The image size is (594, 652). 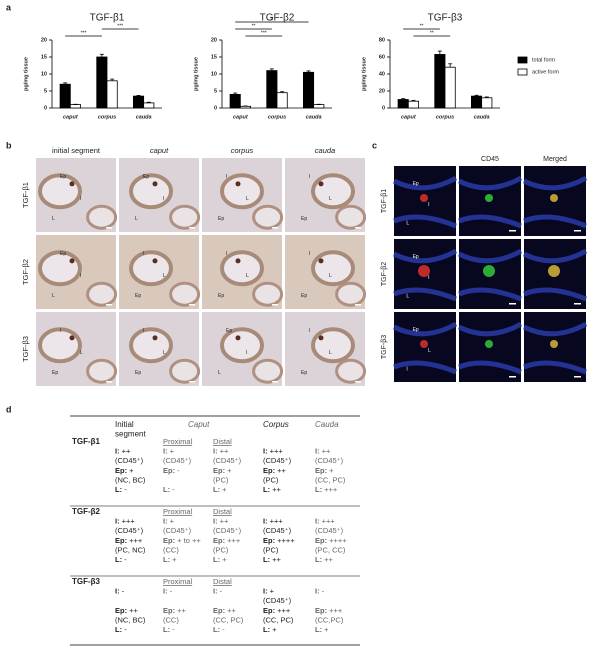 I want to click on column-header: caput, so click(x=159, y=150).